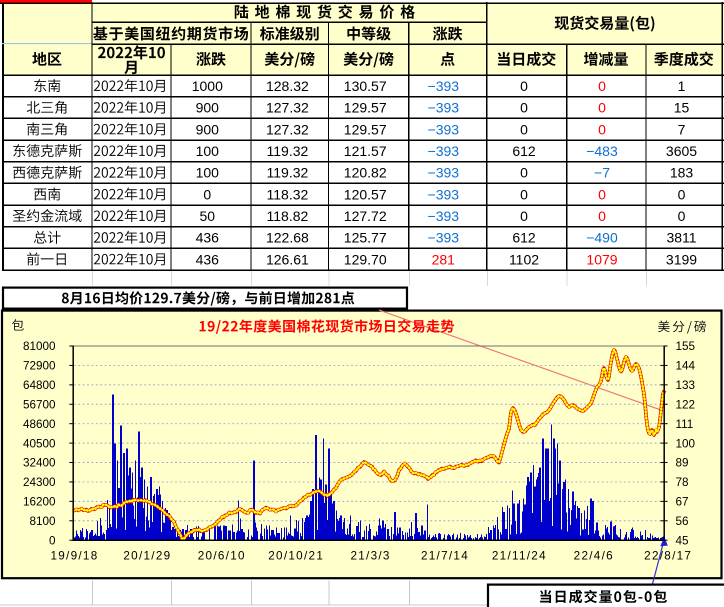  I want to click on svg-text: 40500, so click(39, 443).